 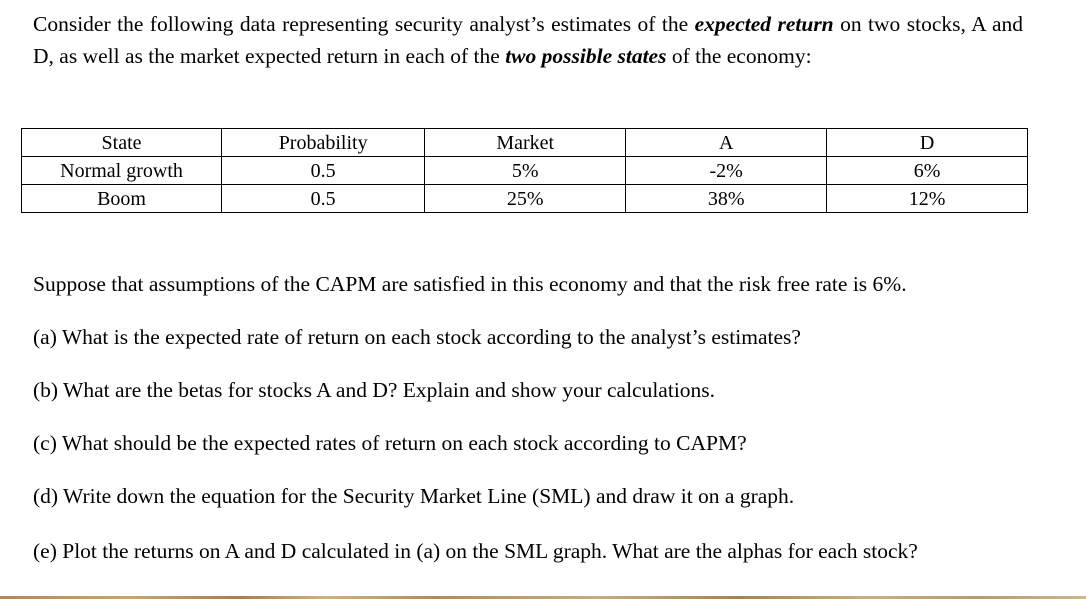 I want to click on header-market: Market, so click(x=525, y=142).